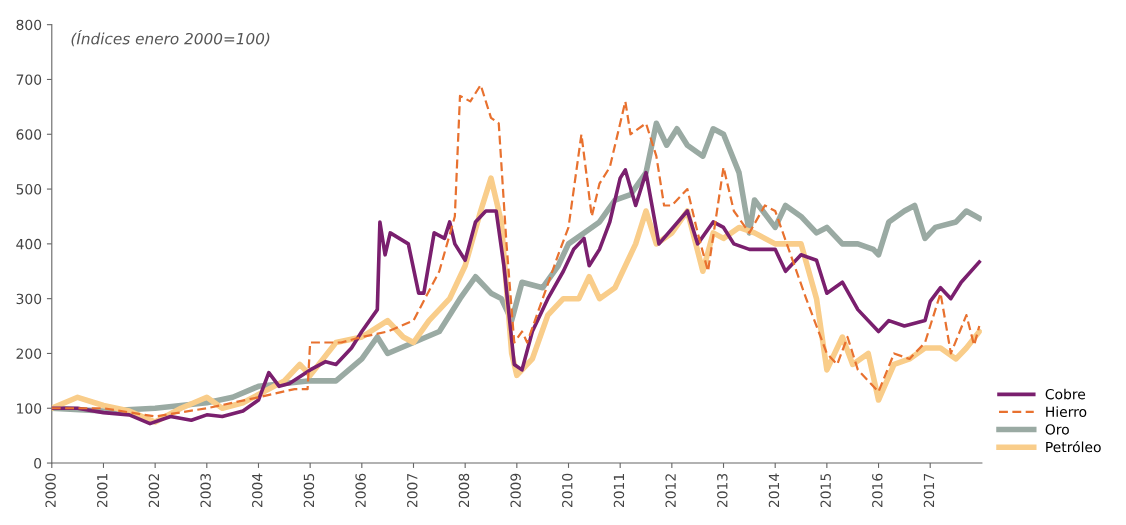 The image size is (1126, 525). Describe the element at coordinates (464, 490) in the screenshot. I see `x-tick-label: 2008` at that location.